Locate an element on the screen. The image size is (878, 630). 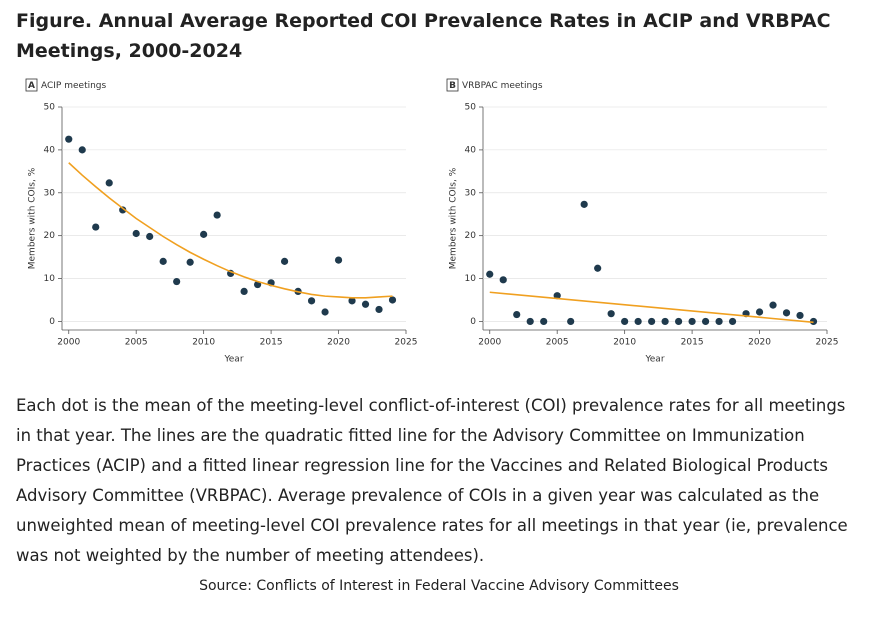
panel-label: B is located at coordinates (452, 86).